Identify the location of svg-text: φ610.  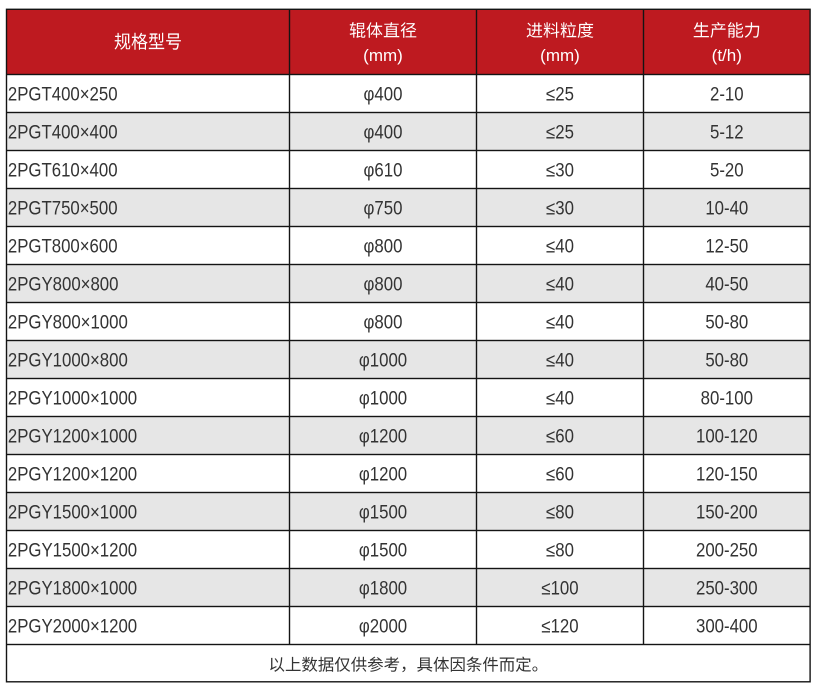
(383, 170).